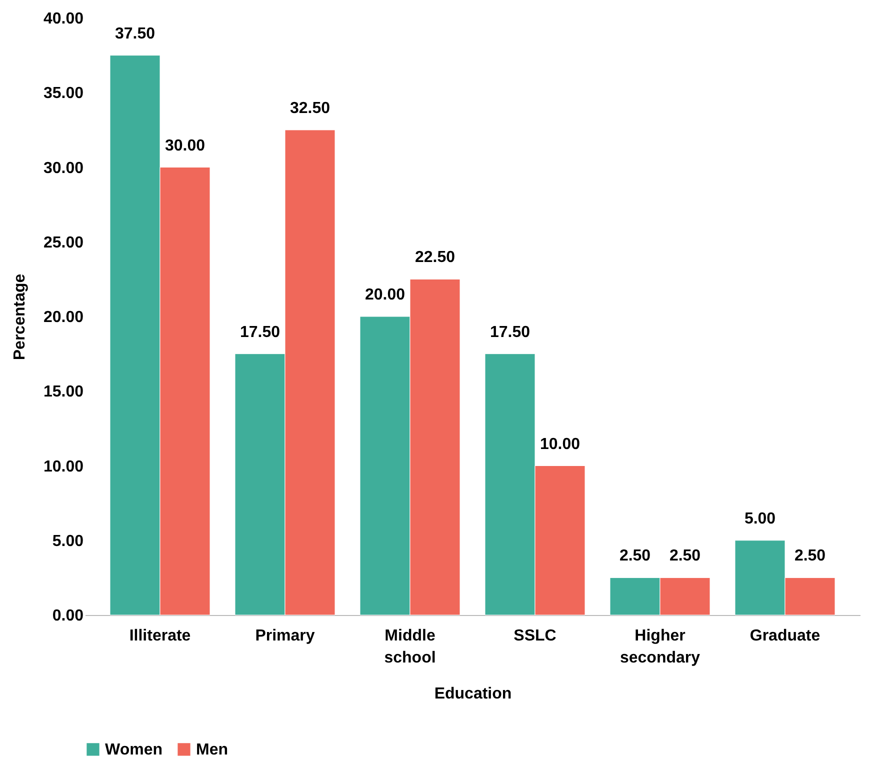 Image resolution: width=887 pixels, height=783 pixels. Describe the element at coordinates (160, 636) in the screenshot. I see `x-tick-label: Illiterate` at that location.